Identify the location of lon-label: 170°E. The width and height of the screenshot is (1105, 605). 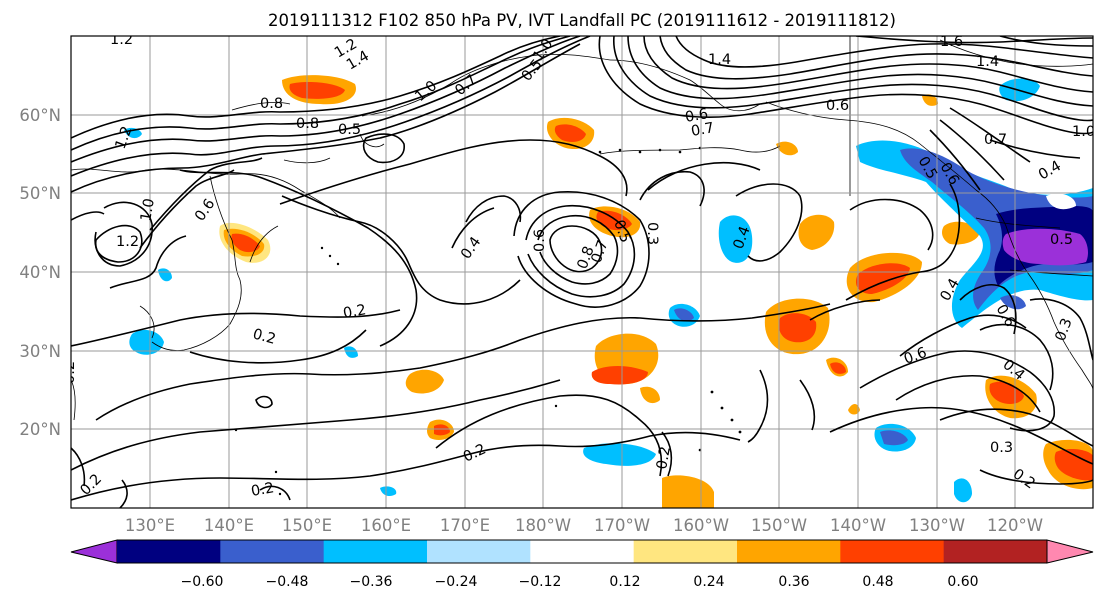
(465, 525).